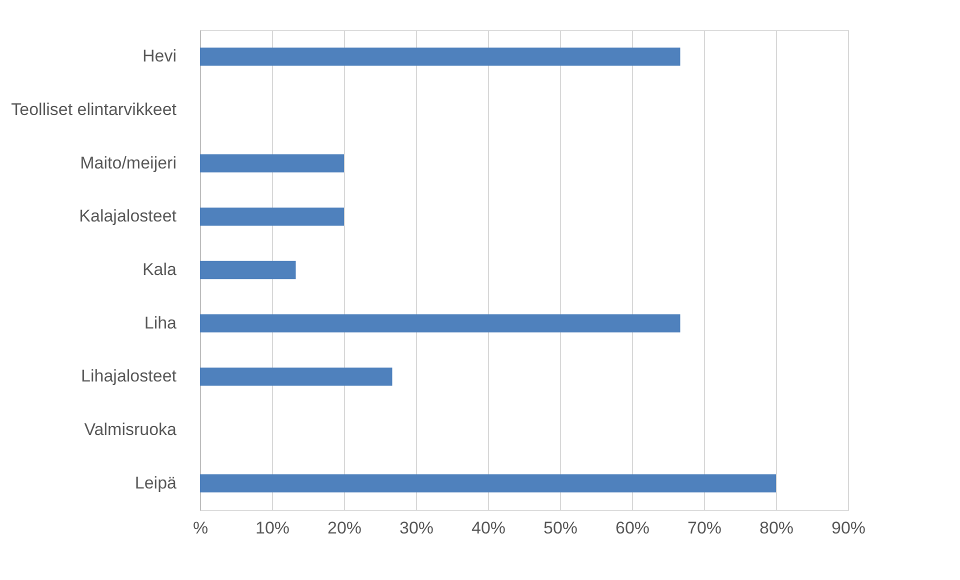 This screenshot has width=960, height=580. Describe the element at coordinates (160, 269) in the screenshot. I see `y-tick-label: Kala` at that location.